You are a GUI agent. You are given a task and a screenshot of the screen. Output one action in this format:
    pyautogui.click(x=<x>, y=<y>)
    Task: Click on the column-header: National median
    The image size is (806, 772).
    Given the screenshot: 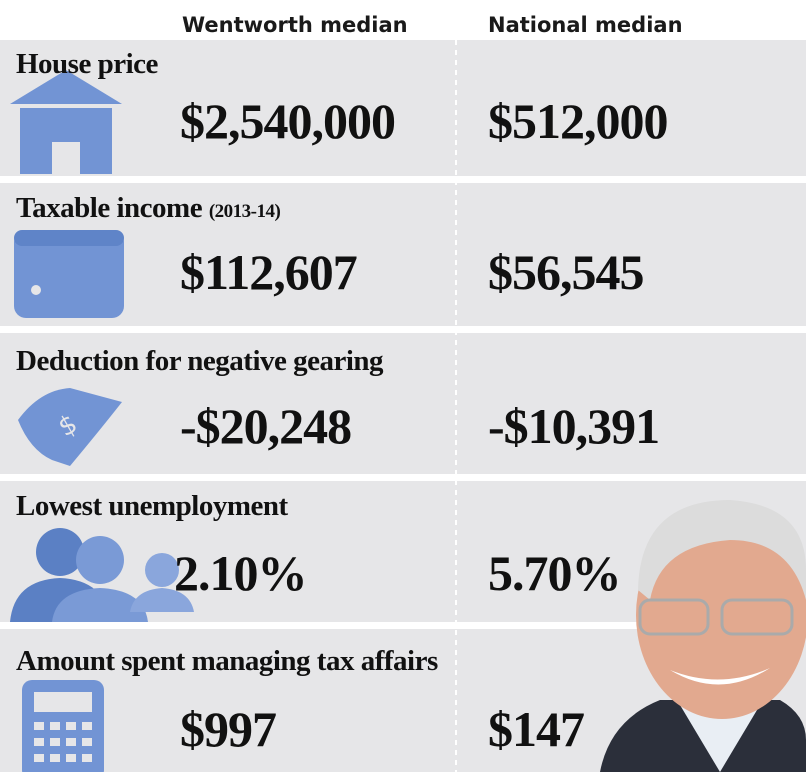 What is the action you would take?
    pyautogui.click(x=585, y=25)
    